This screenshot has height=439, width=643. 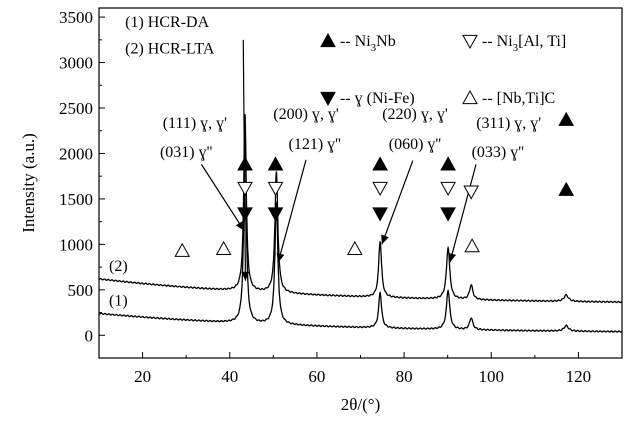 What do you see at coordinates (360, 369) in the screenshot?
I see `x-ticks: 20 40 60 80 100 120` at bounding box center [360, 369].